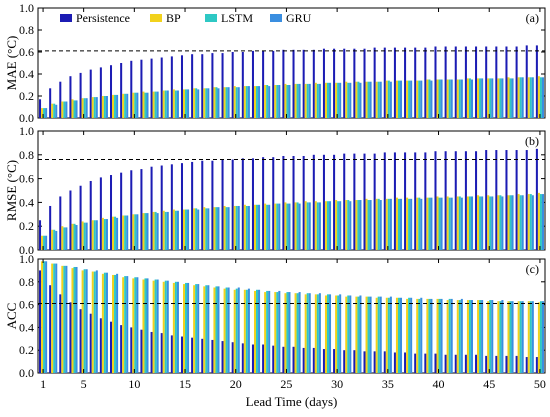 Image resolution: width=550 pixels, height=417 pixels. Describe the element at coordinates (439, 384) in the screenshot. I see `x-tick-label: 40` at that location.